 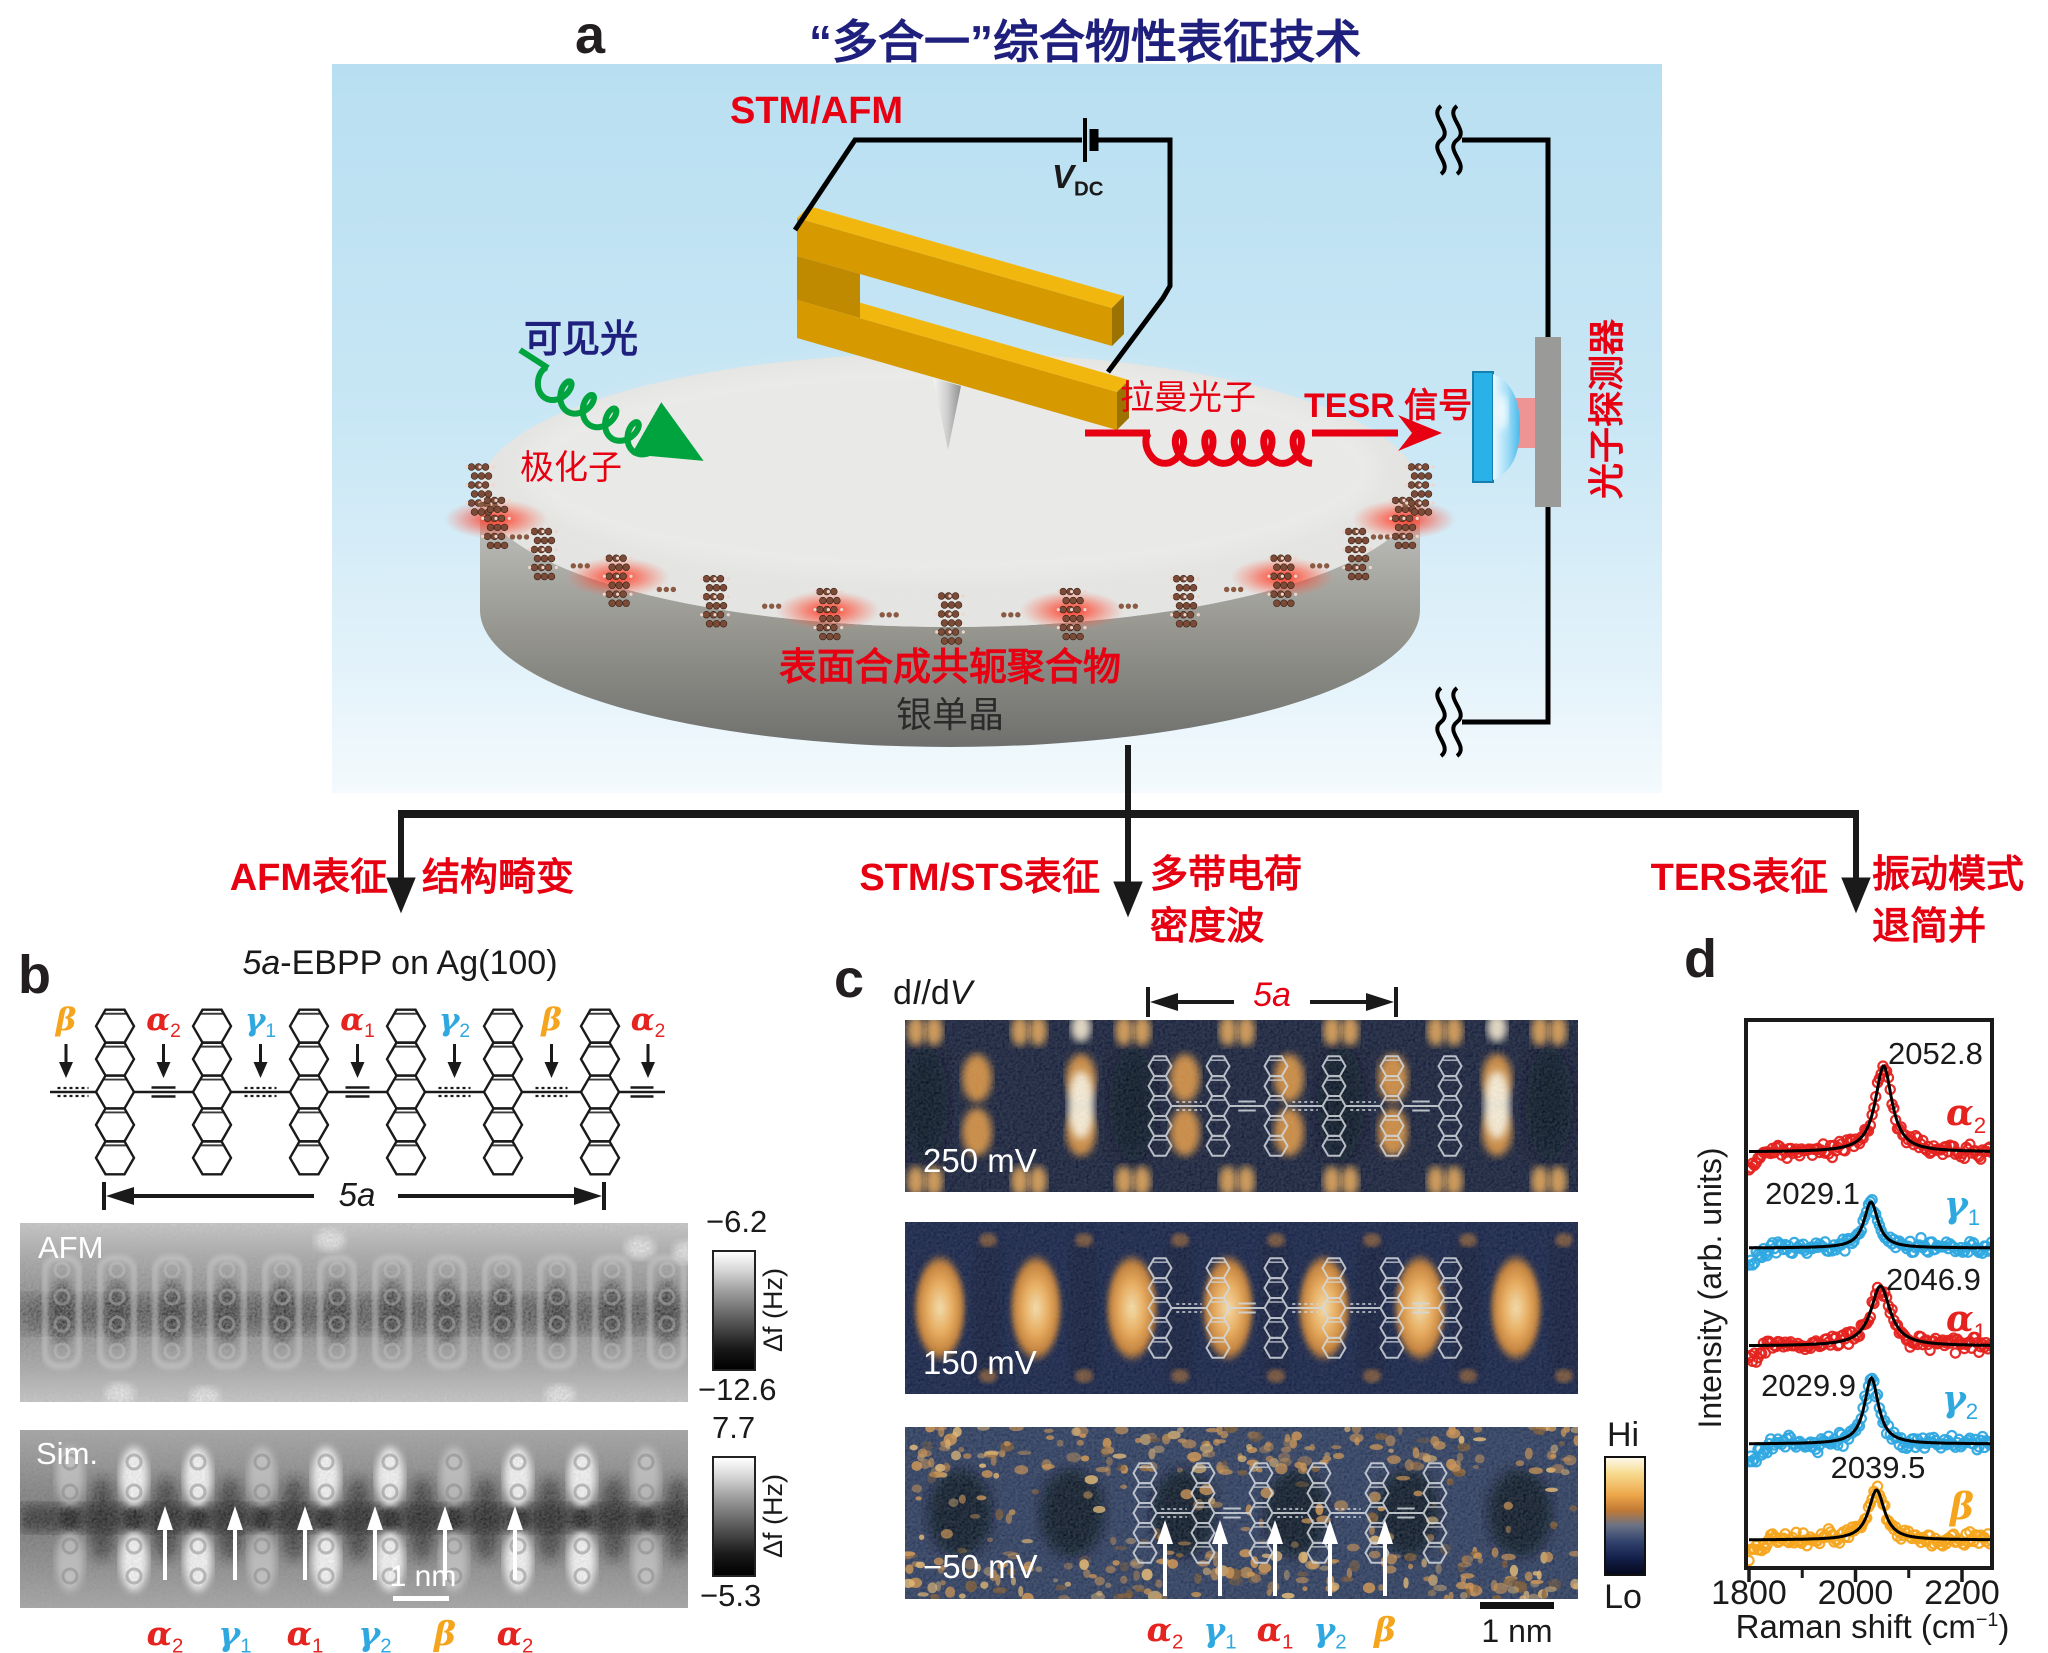 I want to click on didv-d2: /d, so click(x=935, y=993).